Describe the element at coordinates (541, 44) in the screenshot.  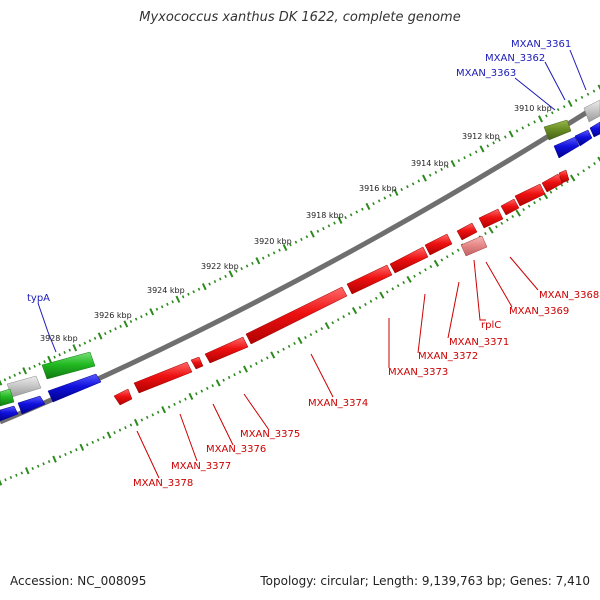
I see `gene-label-mxan-3361: MXAN_3361` at that location.